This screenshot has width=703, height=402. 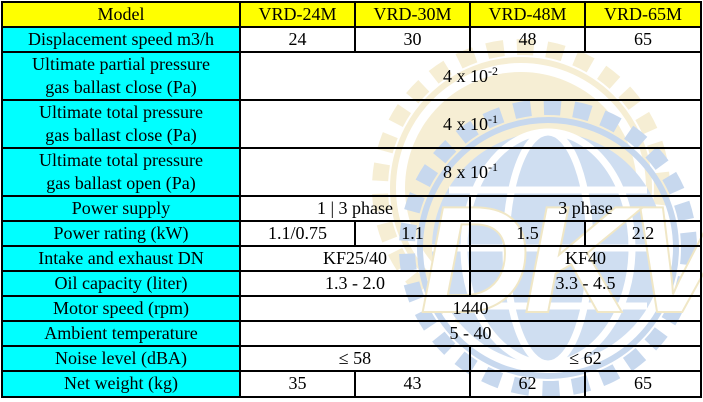 What do you see at coordinates (527, 14) in the screenshot?
I see `column-header-vrd-48m: VRD-48M` at bounding box center [527, 14].